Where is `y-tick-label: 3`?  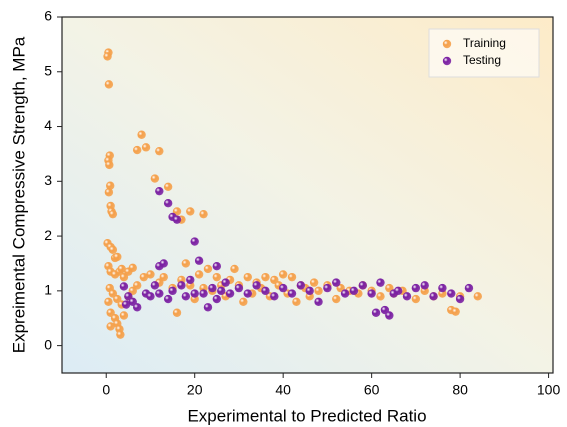
y-tick-label: 3 is located at coordinates (48, 180).